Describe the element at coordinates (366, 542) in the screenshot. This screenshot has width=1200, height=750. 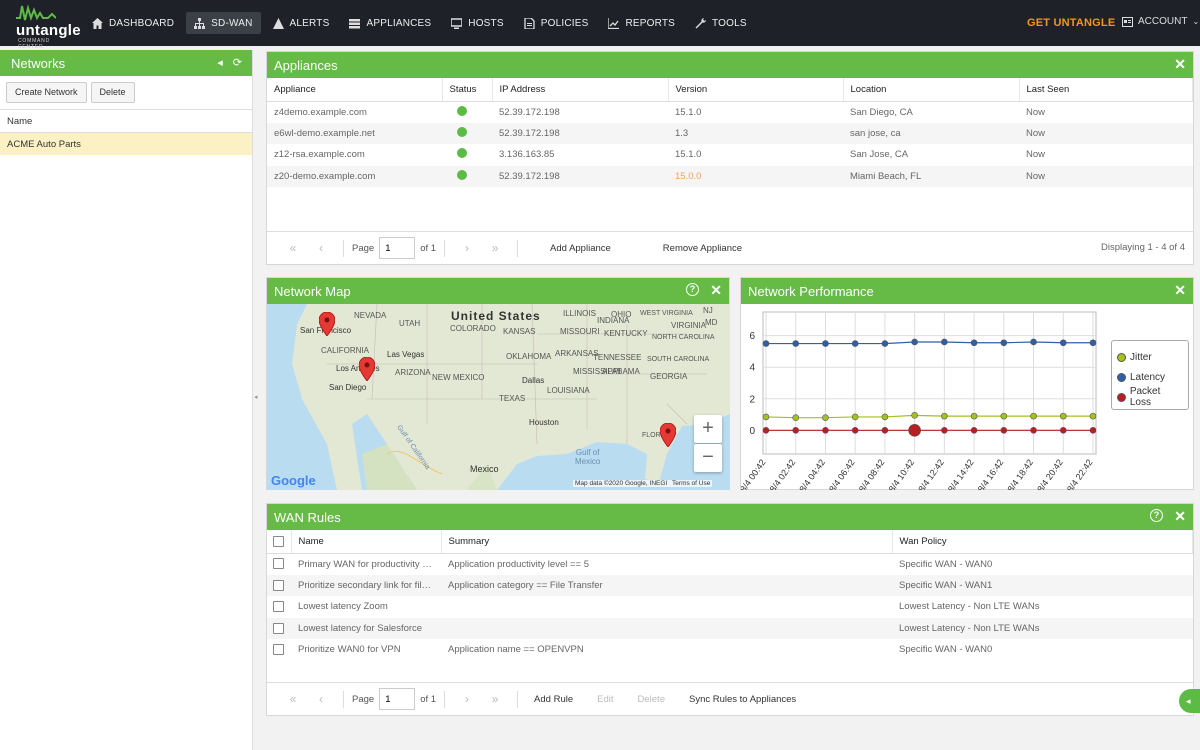
I see `column-name: Name` at that location.